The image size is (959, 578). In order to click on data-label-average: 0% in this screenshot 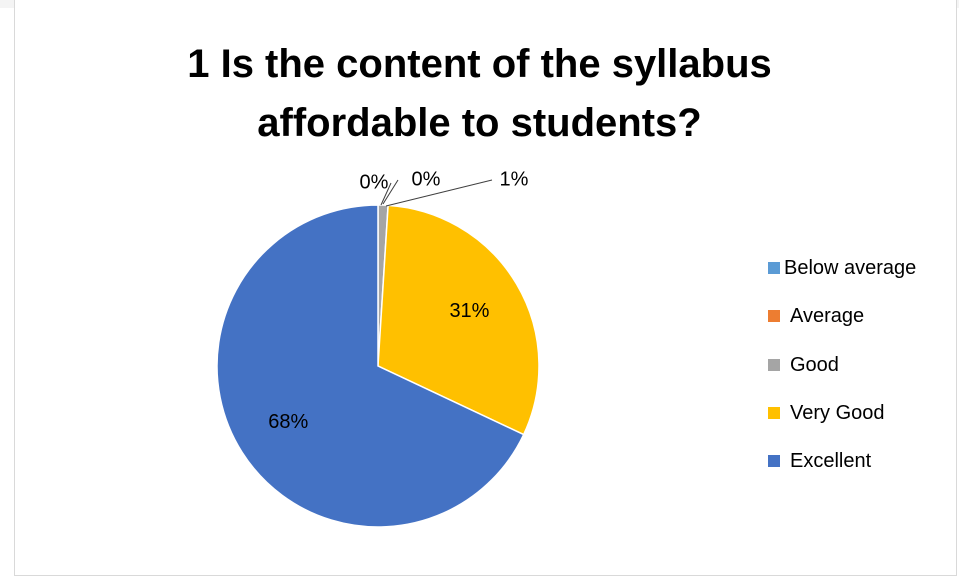, I will do `click(426, 179)`.